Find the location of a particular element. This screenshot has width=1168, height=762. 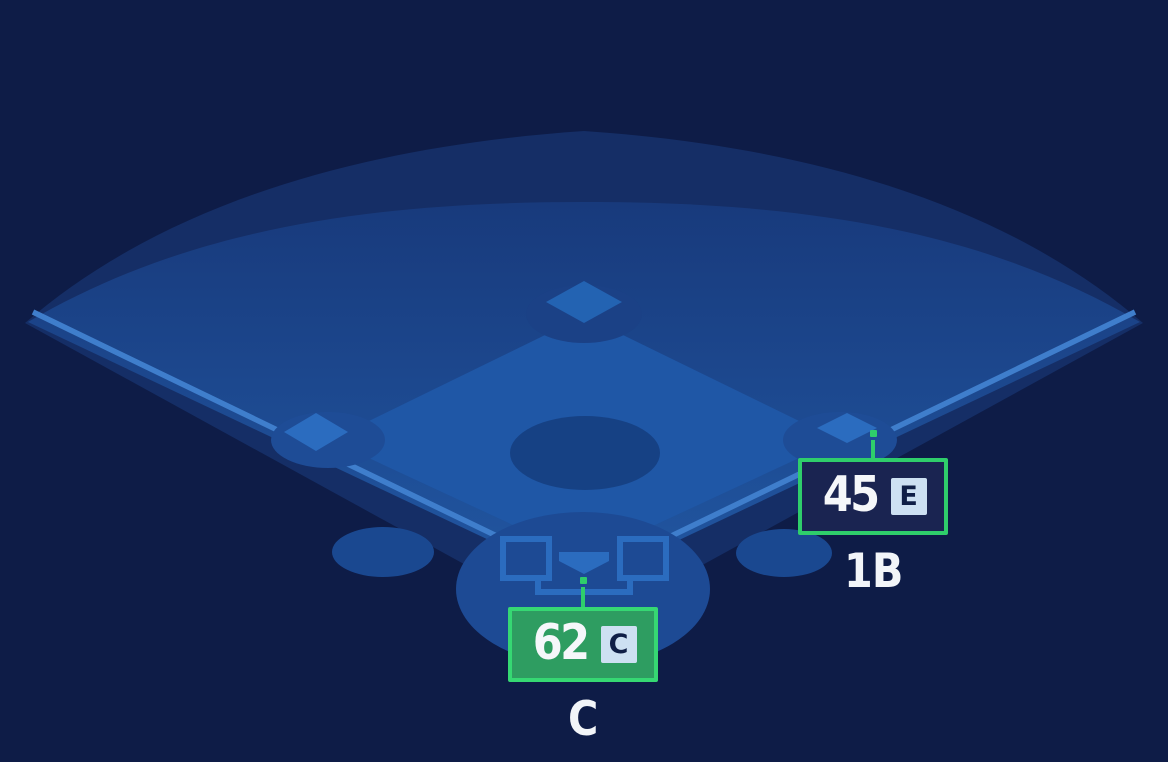

player-badge: 62 C is located at coordinates (583, 644).